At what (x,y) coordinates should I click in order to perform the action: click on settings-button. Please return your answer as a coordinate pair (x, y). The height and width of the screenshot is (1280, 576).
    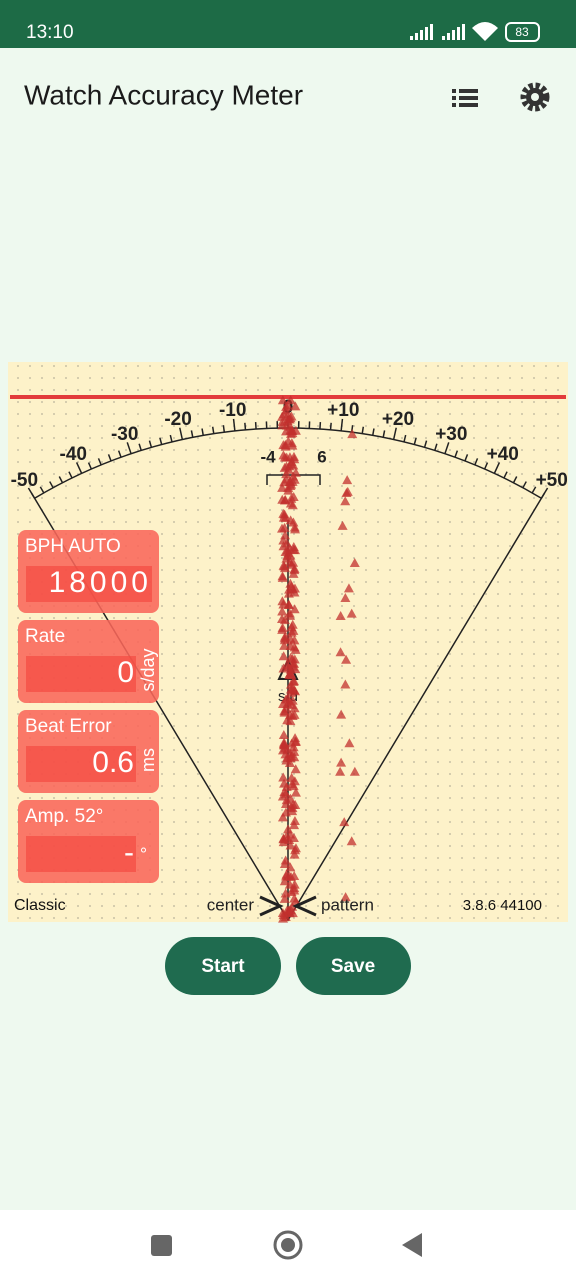
    Looking at the image, I should click on (535, 97).